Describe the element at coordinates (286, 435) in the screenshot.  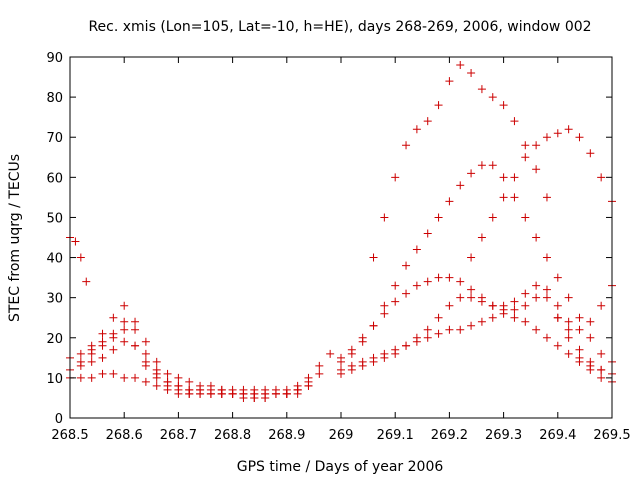
I see `x-tick-label: 268.9` at that location.